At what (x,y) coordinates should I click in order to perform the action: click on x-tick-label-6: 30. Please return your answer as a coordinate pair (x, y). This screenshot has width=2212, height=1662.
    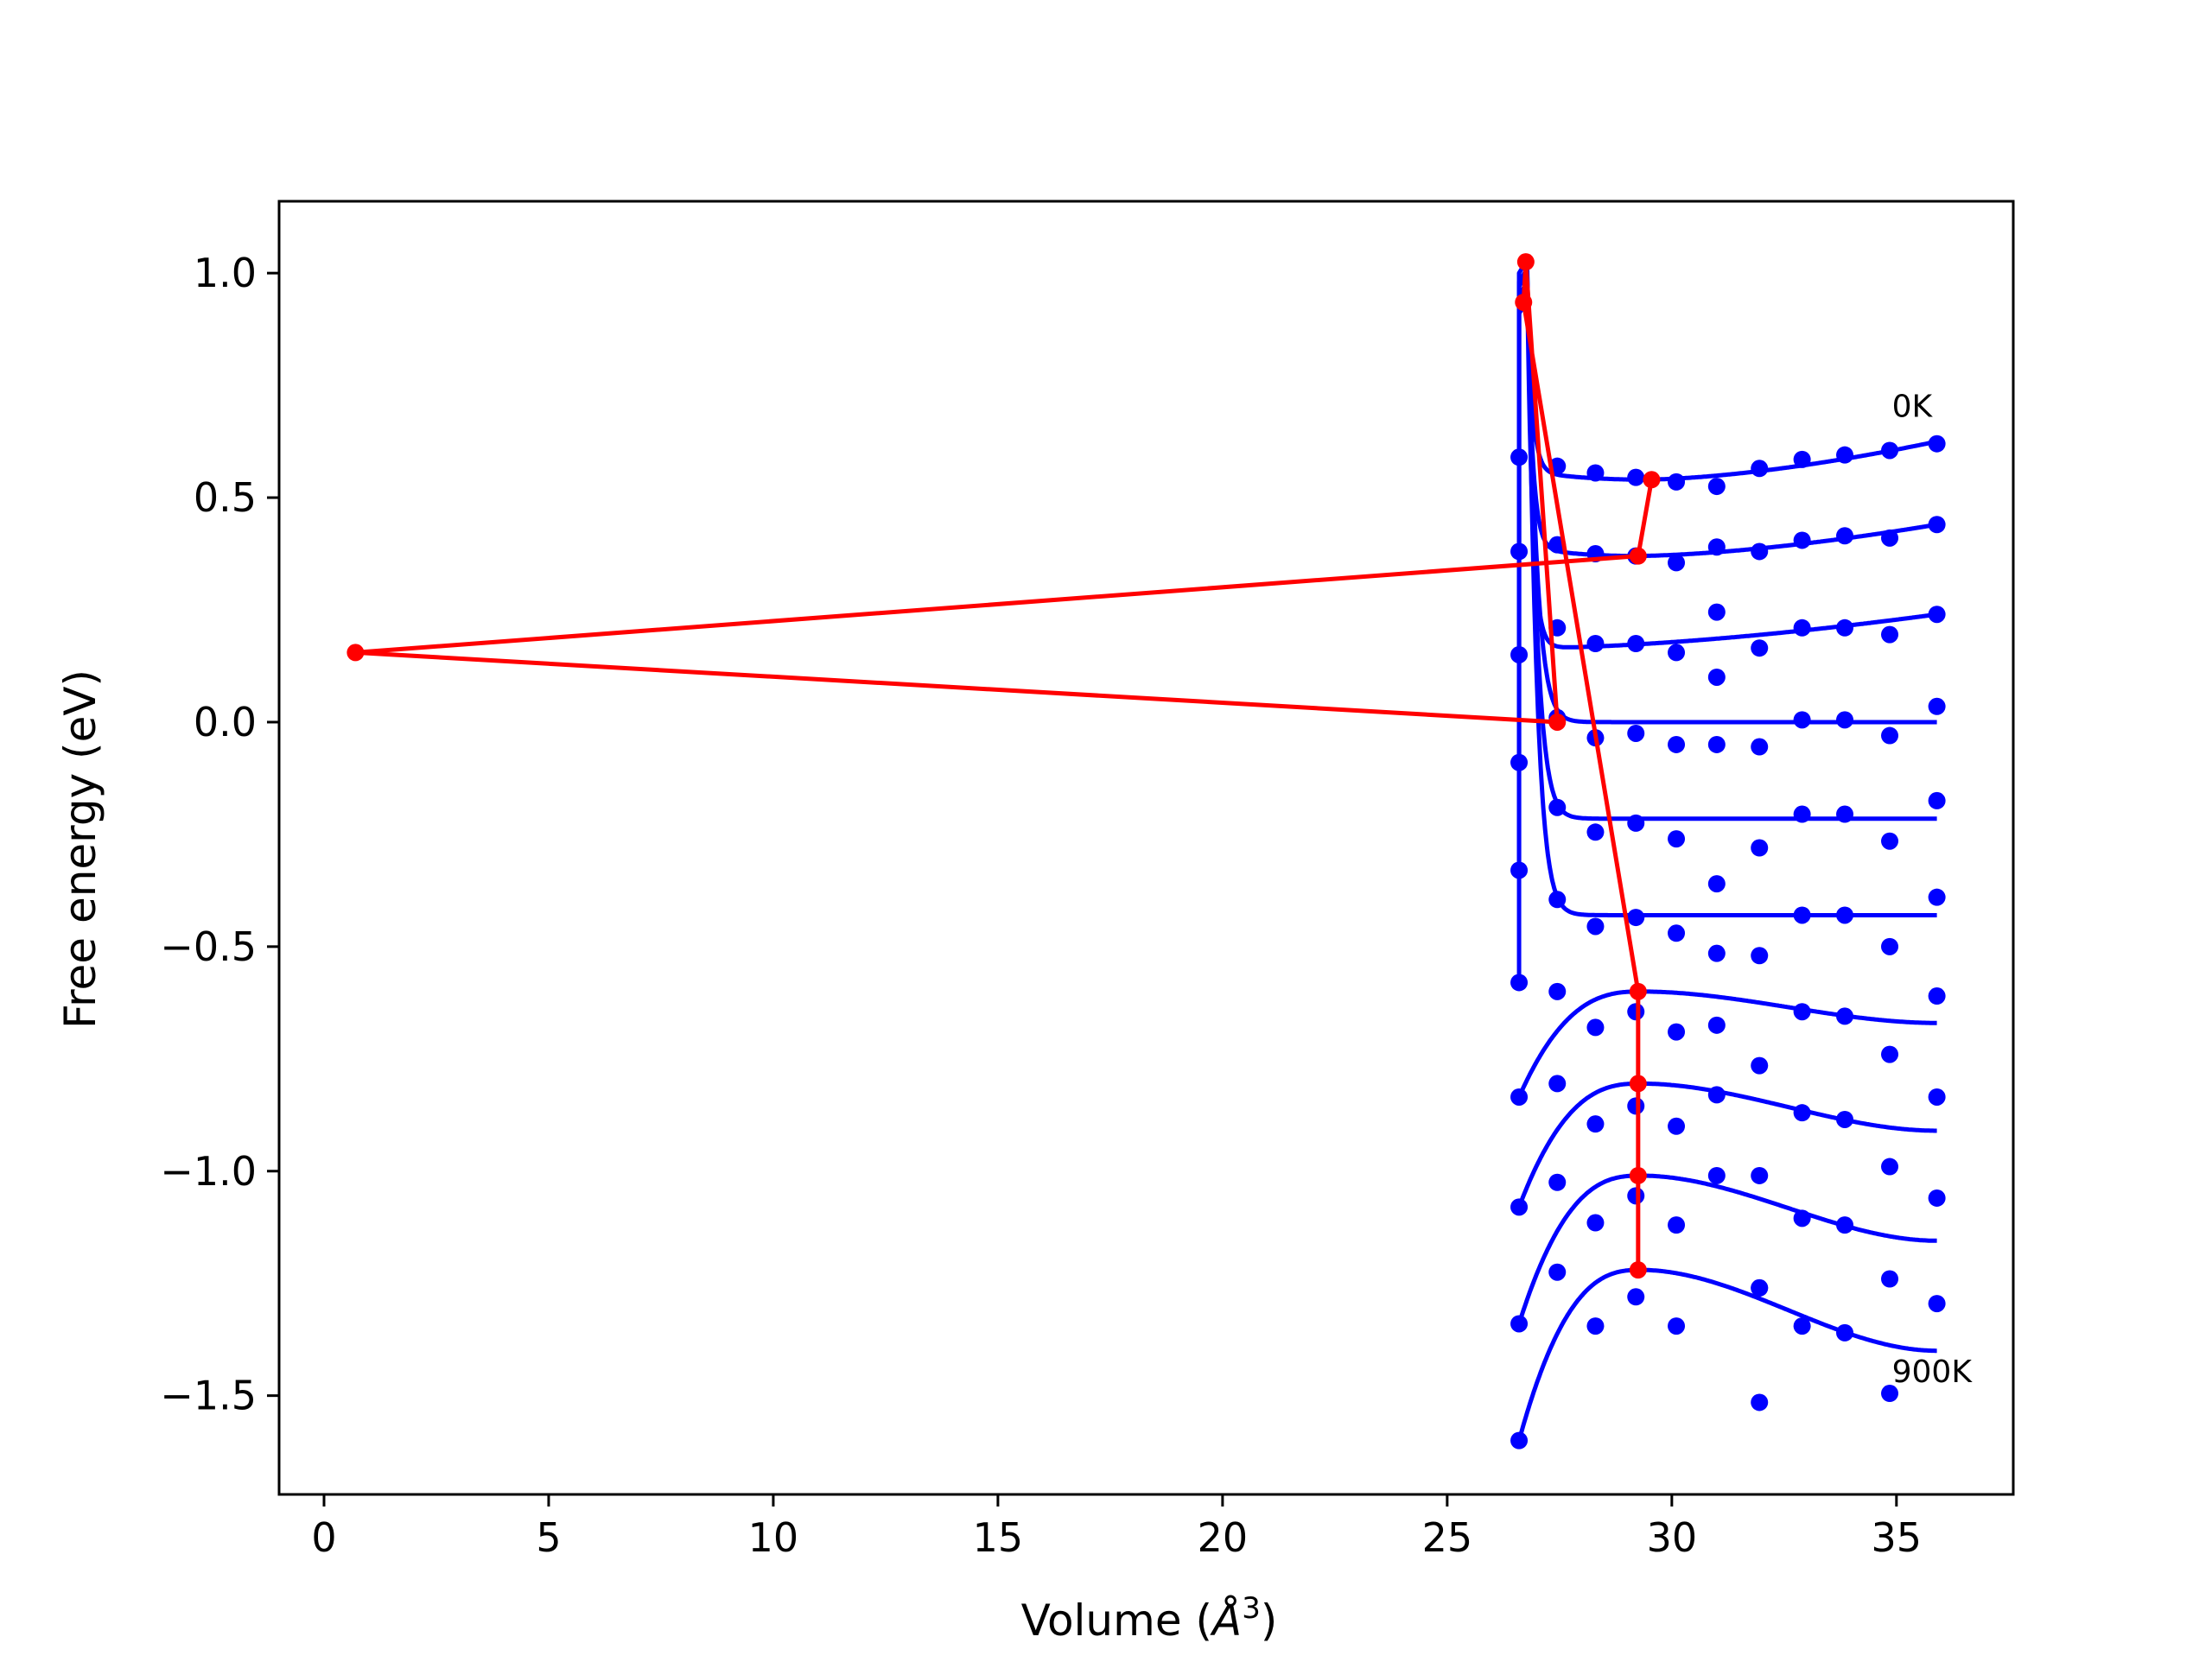
    Looking at the image, I should click on (1672, 1537).